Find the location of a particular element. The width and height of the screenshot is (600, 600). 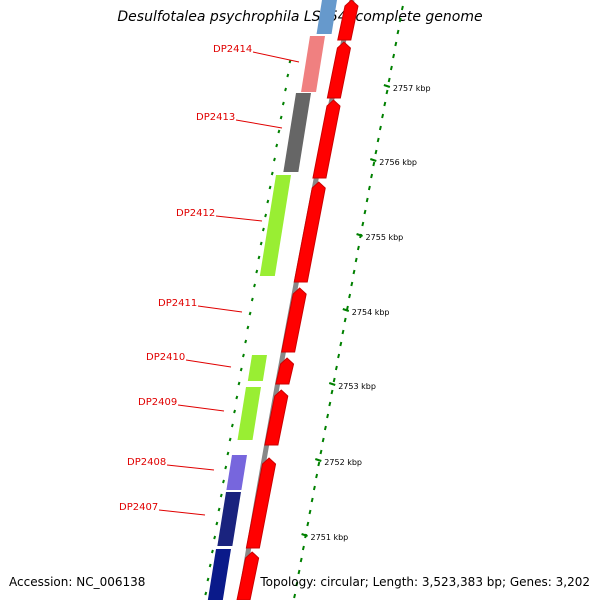

accession-text: Accession: NC_006138 is located at coordinates (77, 582).